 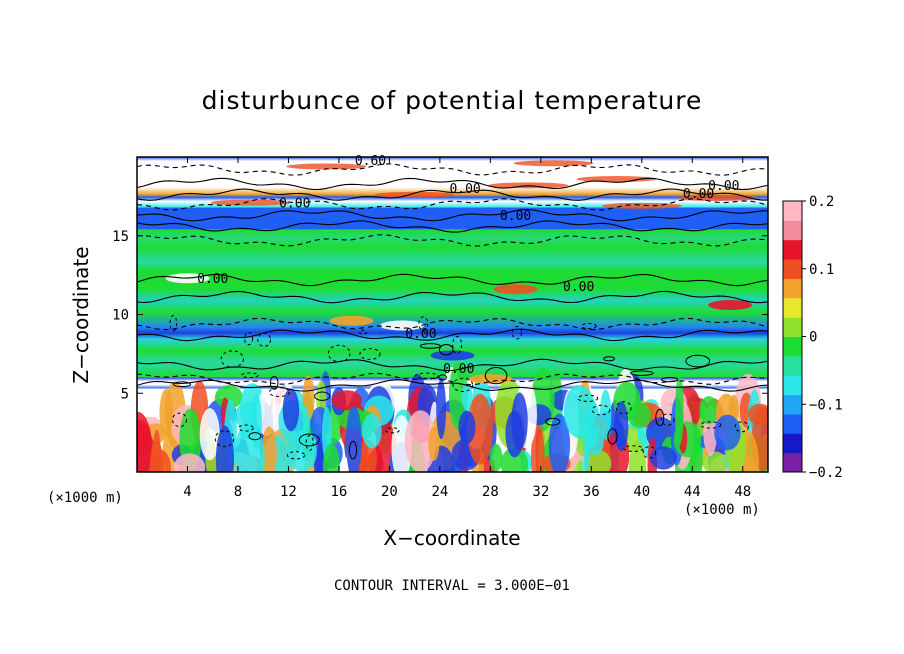 I want to click on colorbar-tick-label: 0, so click(x=813, y=338).